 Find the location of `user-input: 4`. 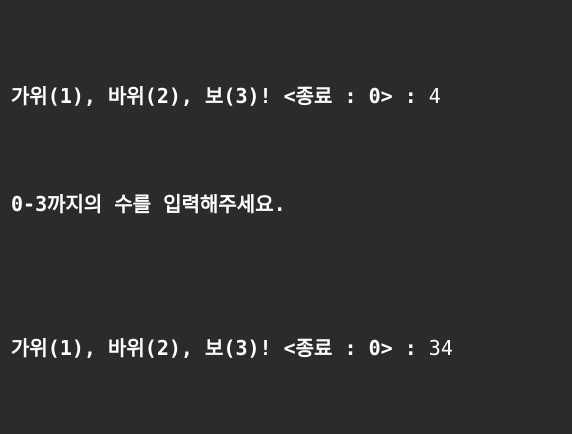

user-input: 4 is located at coordinates (434, 96).